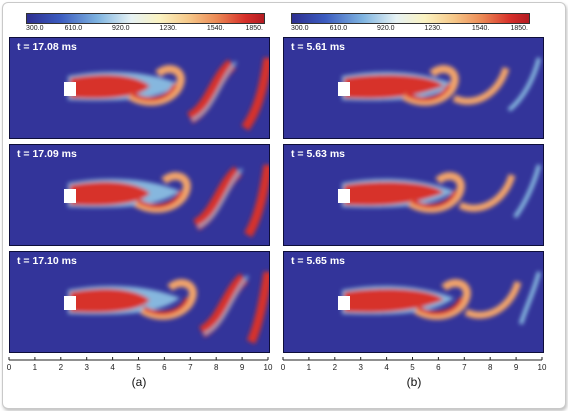  I want to click on time-label: t = 5.61 ms, so click(318, 47).